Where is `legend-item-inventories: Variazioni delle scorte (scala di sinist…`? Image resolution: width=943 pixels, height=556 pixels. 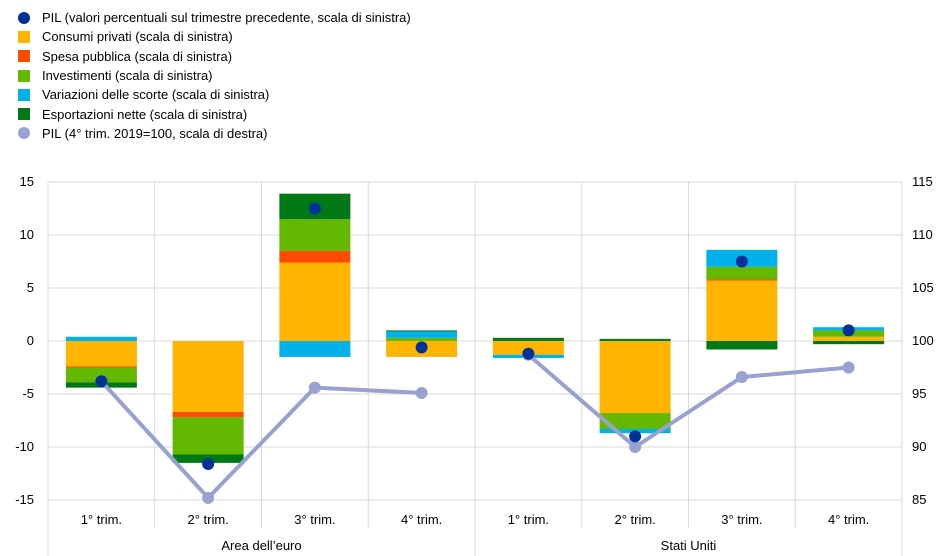 legend-item-inventories: Variazioni delle scorte (scala di sinist… is located at coordinates (214, 94).